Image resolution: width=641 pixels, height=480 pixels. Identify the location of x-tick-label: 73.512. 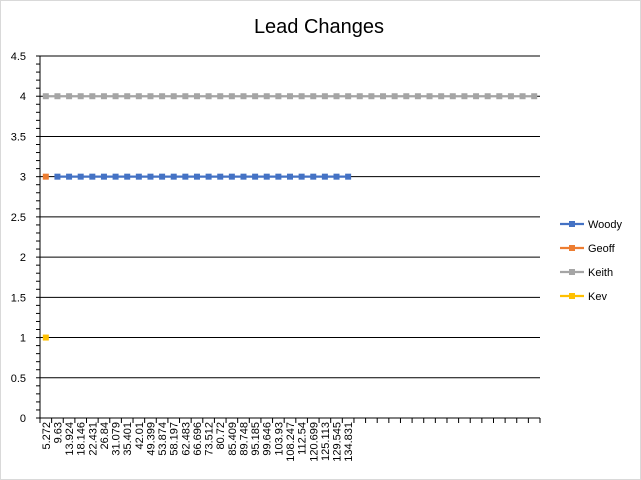
(210, 439).